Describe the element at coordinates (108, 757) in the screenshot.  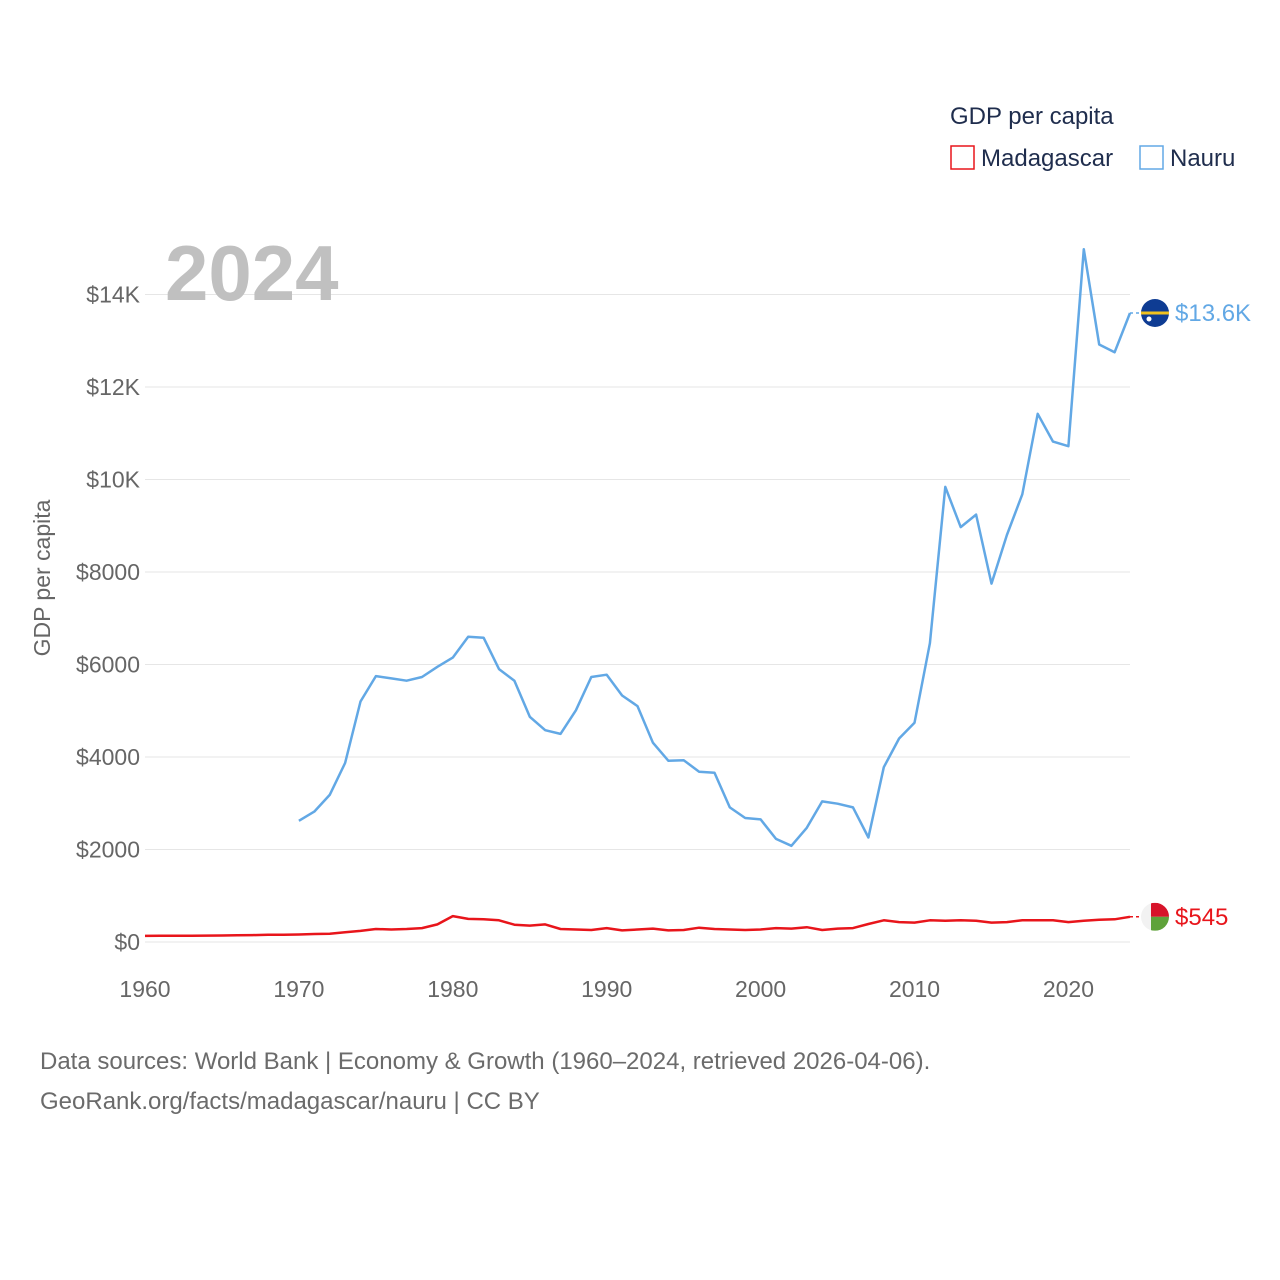
I see `y-tick-label: $4000` at that location.